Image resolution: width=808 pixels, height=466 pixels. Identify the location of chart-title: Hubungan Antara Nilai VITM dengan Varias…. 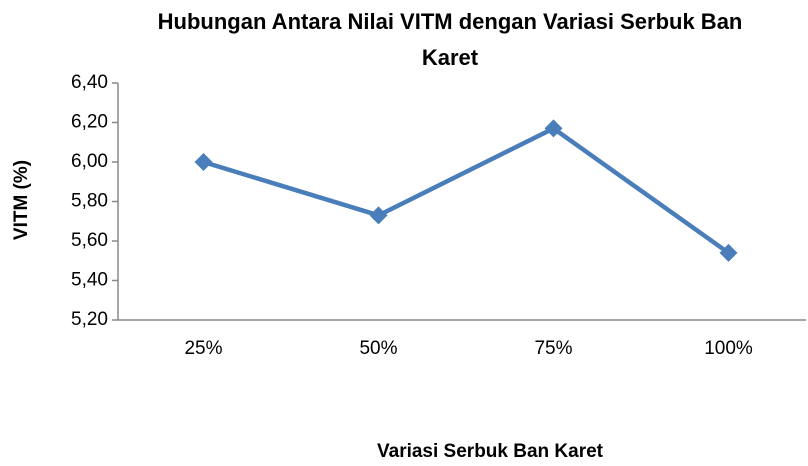
(450, 39).